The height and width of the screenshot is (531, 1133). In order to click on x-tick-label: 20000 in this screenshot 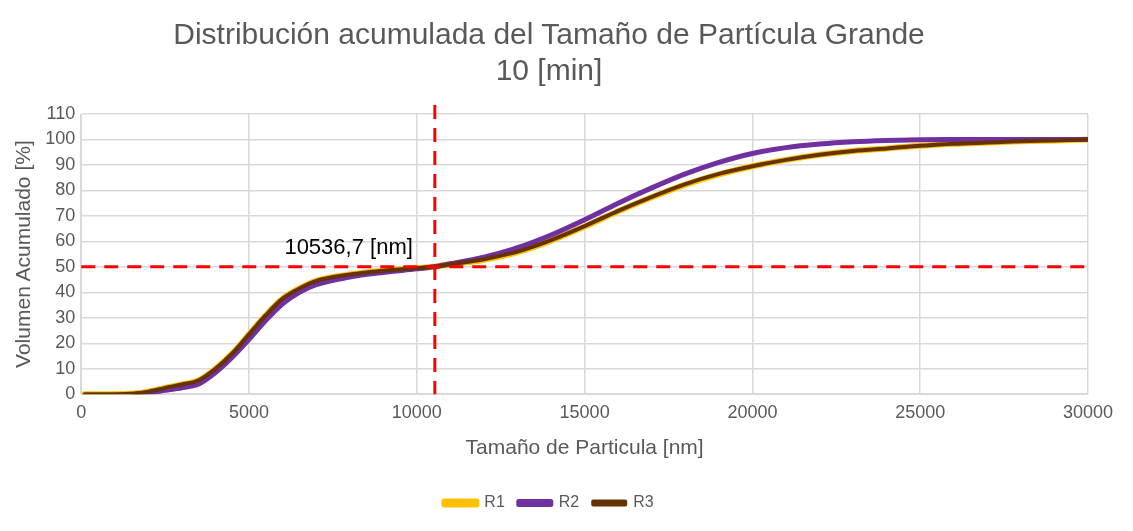, I will do `click(752, 411)`.